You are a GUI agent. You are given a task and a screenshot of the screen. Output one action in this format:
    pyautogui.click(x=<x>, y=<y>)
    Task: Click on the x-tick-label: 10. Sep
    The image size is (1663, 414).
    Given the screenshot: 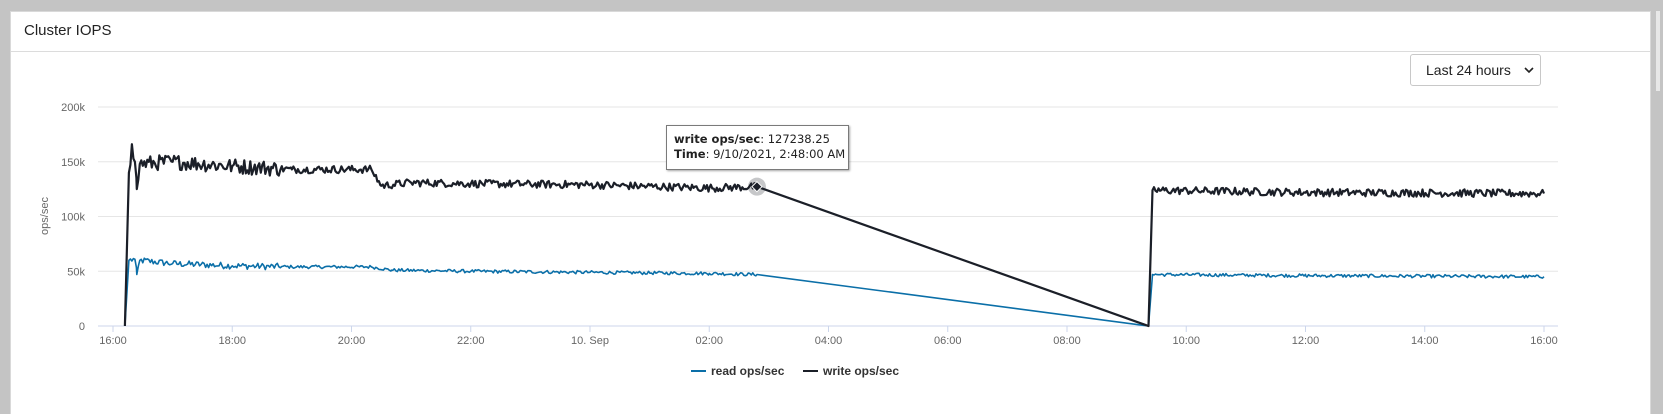 What is the action you would take?
    pyautogui.click(x=590, y=341)
    